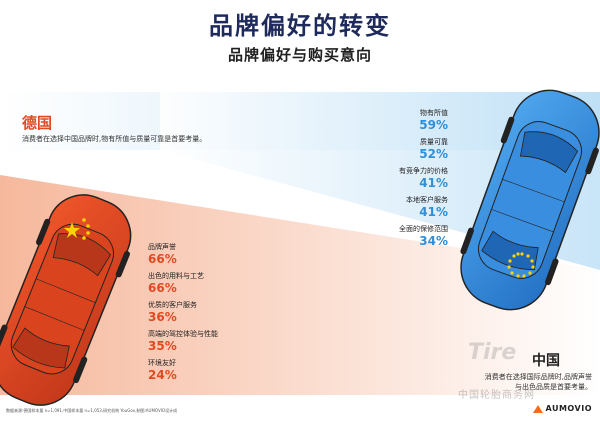 The width and height of the screenshot is (600, 424). I want to click on stat-label: 环境友好, so click(162, 363).